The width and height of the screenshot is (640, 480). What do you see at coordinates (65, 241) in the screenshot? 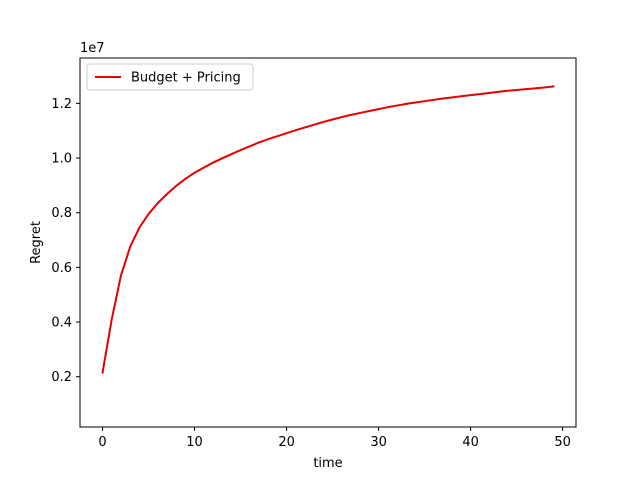
I see `y-axis-ticks: 0.2 0.4 0.6 0.8 1.0 1.2` at bounding box center [65, 241].